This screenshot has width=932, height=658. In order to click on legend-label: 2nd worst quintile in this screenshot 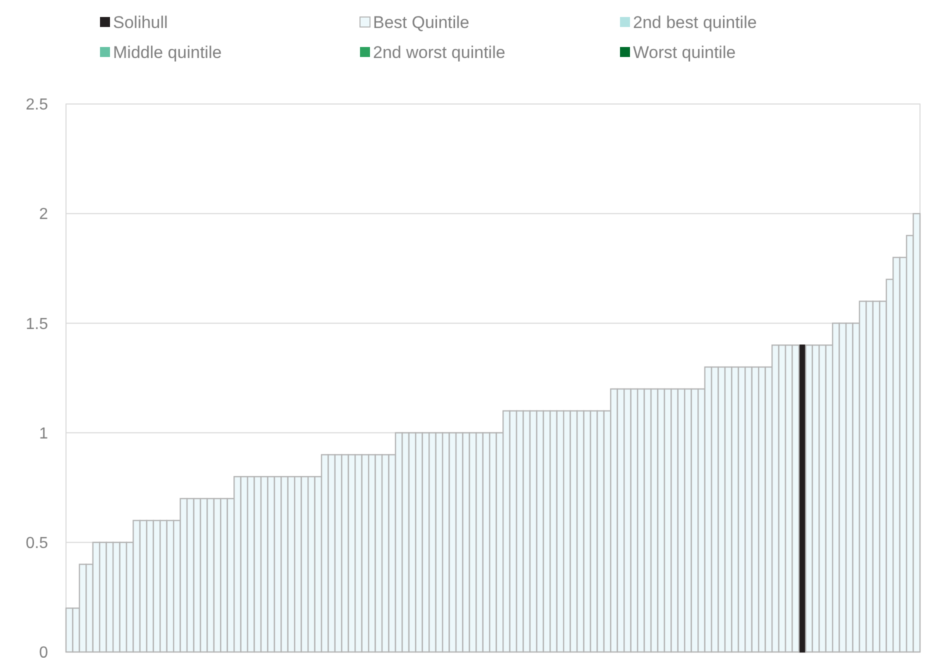, I will do `click(439, 52)`.